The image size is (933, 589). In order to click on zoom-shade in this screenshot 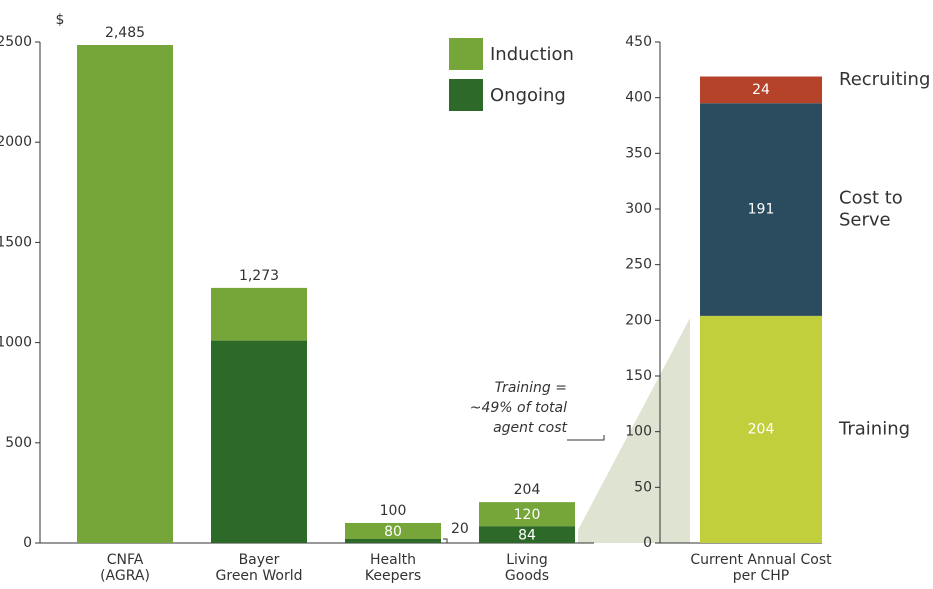, I will do `click(634, 430)`.